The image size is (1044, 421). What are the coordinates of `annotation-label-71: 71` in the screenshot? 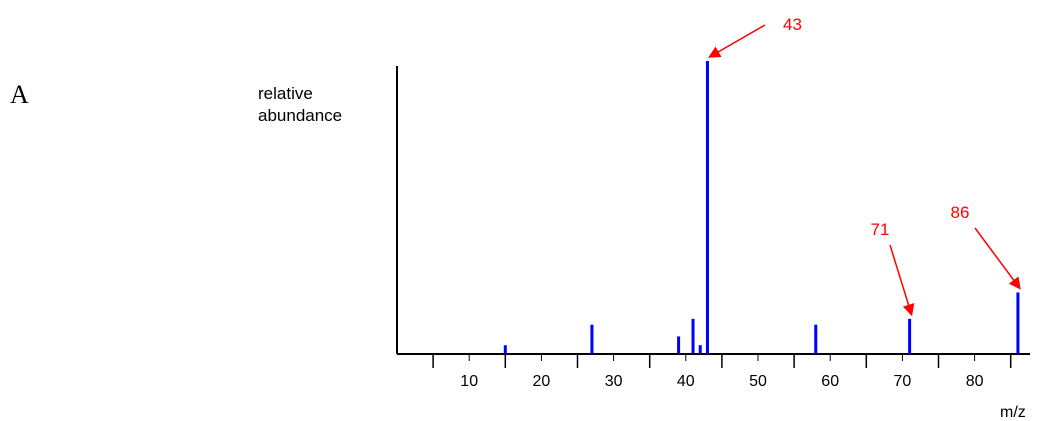 It's located at (880, 229).